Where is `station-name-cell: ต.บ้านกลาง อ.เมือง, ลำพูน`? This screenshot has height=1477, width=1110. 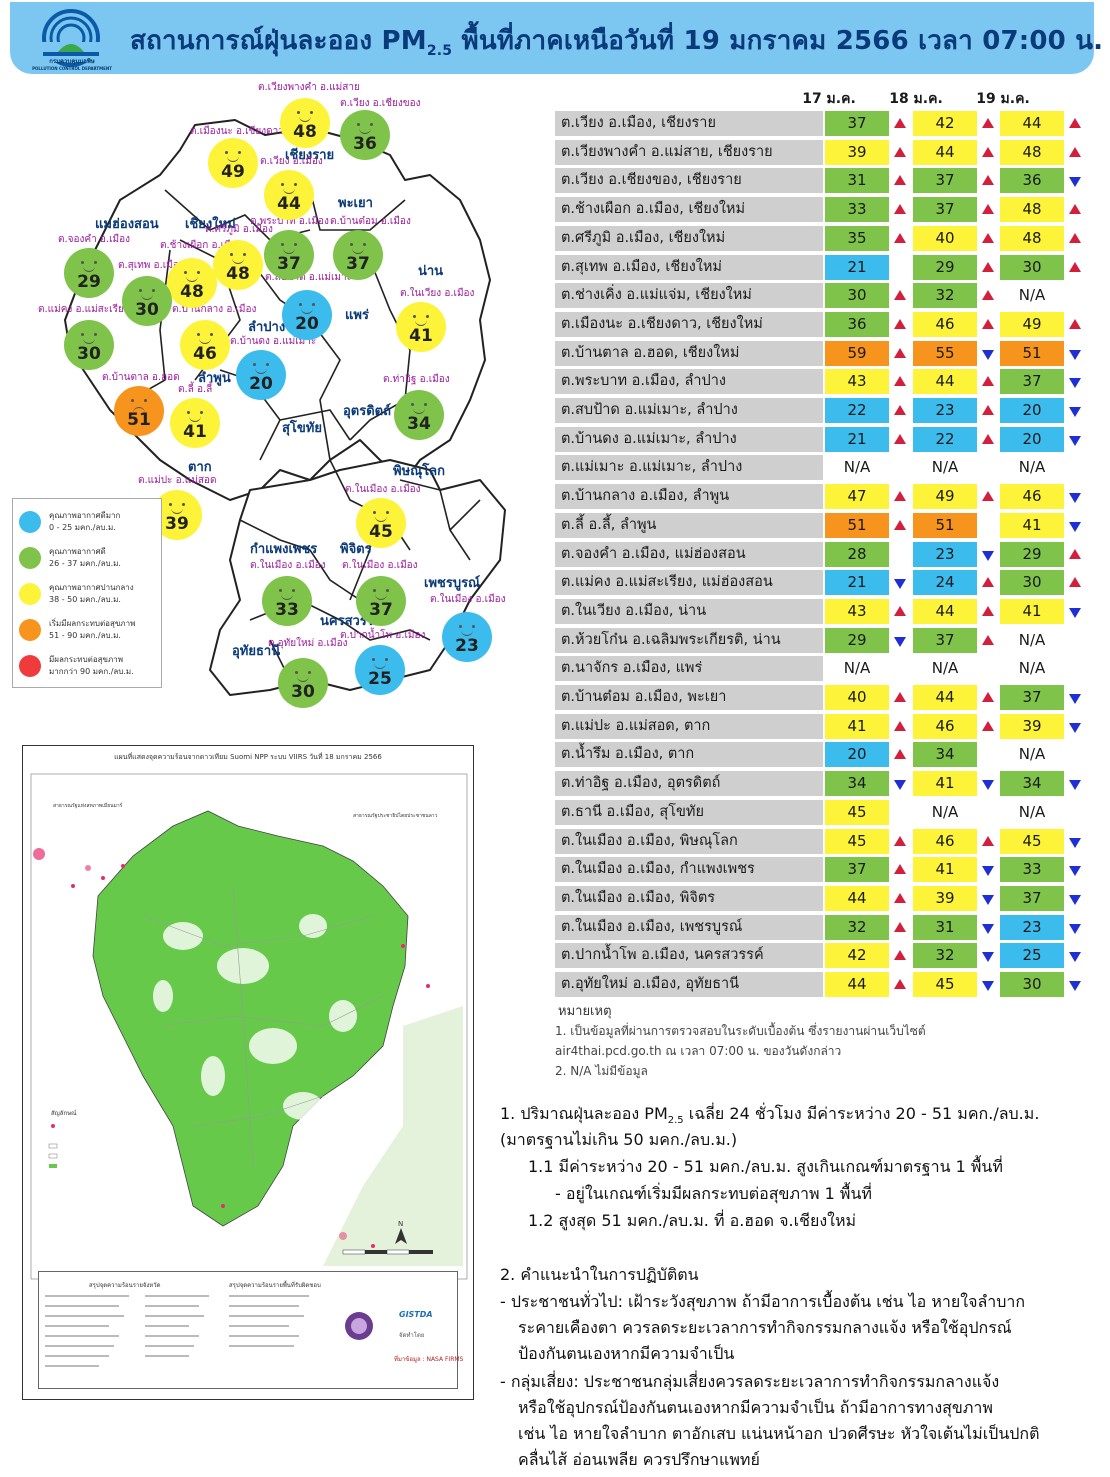 station-name-cell: ต.บ้านกลาง อ.เมือง, ลำพูน is located at coordinates (689, 497).